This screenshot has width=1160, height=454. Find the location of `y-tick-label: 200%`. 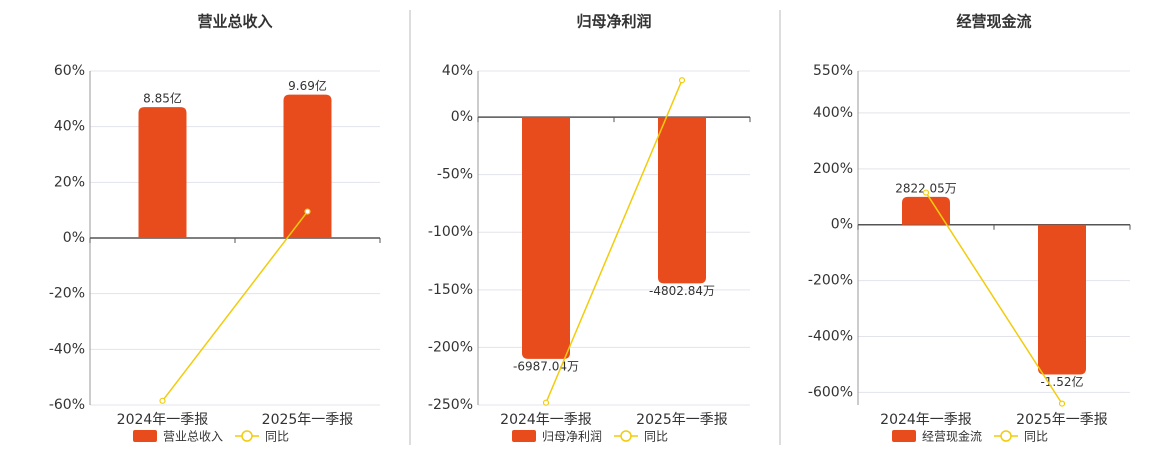

y-tick-label: 200% is located at coordinates (833, 169).